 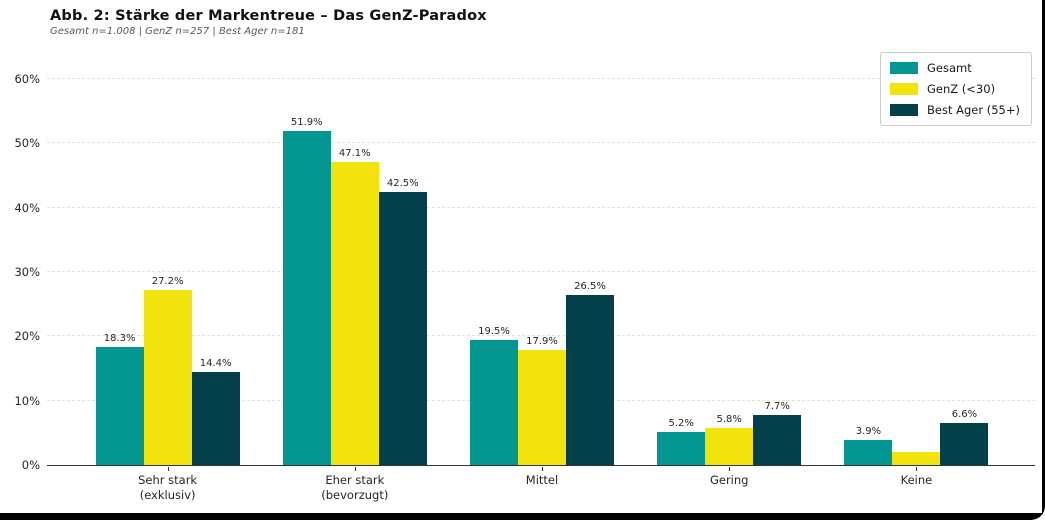 I want to click on bar-group: 3.9% 6.6% Keine, so click(x=916, y=273).